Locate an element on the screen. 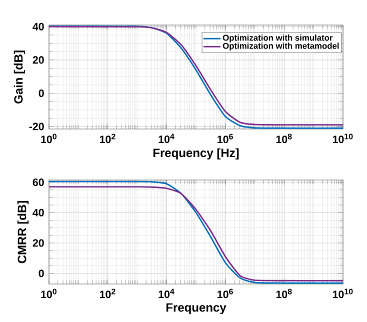  y-axis-title: Gain [dB] is located at coordinates (20, 77).